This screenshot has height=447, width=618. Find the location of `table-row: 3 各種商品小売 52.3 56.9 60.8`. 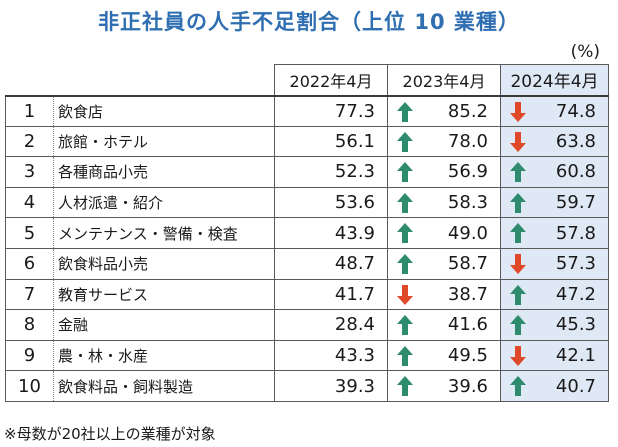

table-row: 3 各種商品小売 52.3 56.9 60.8 is located at coordinates (307, 172).